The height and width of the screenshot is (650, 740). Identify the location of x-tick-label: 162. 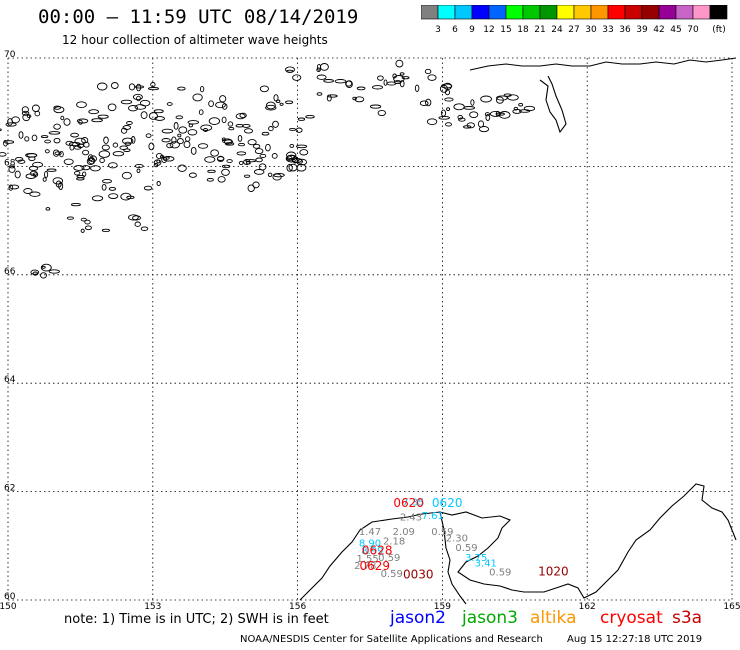
(587, 607).